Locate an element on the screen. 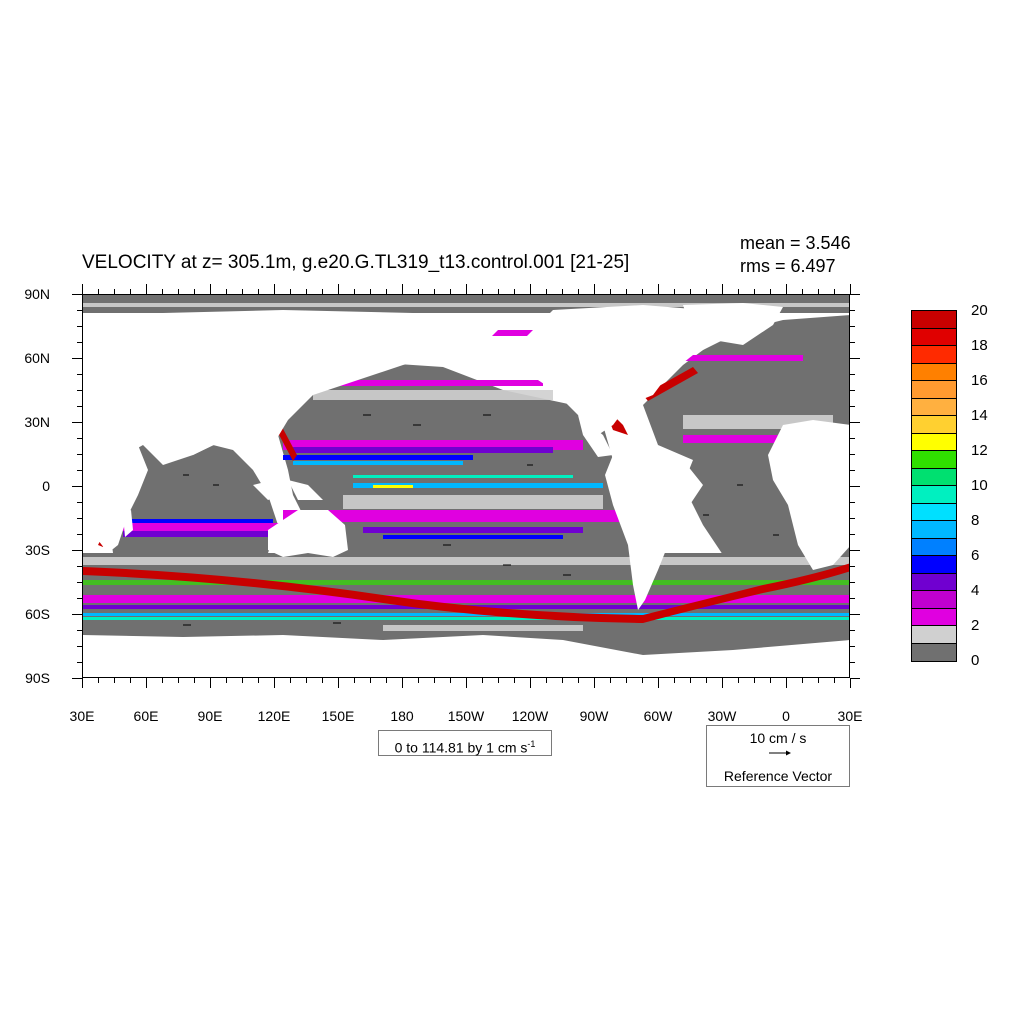 This screenshot has width=1024, height=1024. lon-label-90w: 90W is located at coordinates (594, 716).